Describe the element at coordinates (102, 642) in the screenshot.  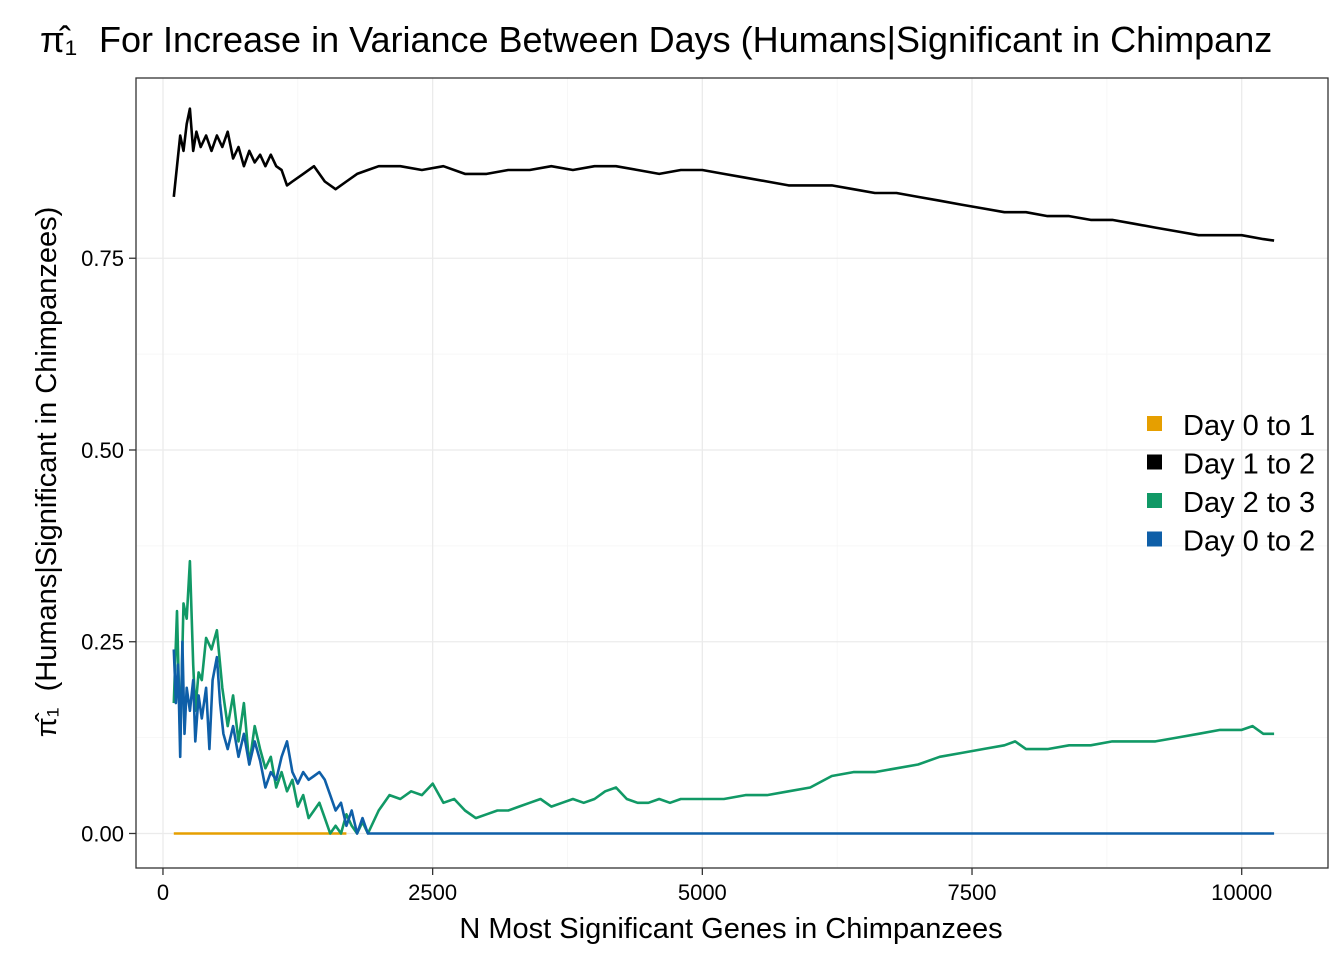
I see `y-tick-label: 0.25` at that location.